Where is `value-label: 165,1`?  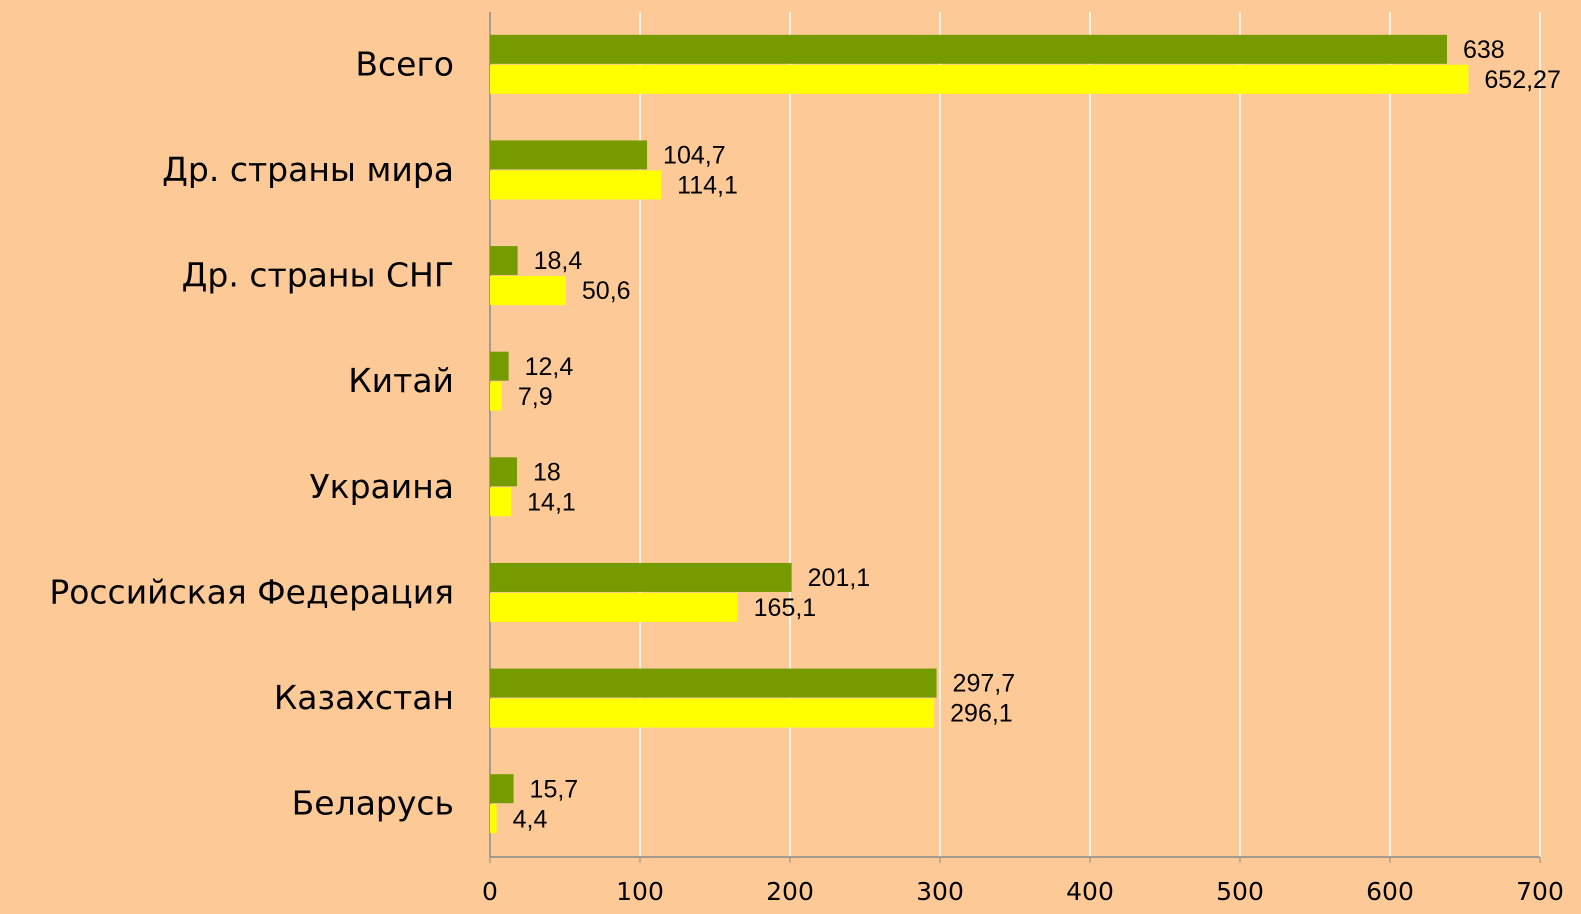 value-label: 165,1 is located at coordinates (785, 608).